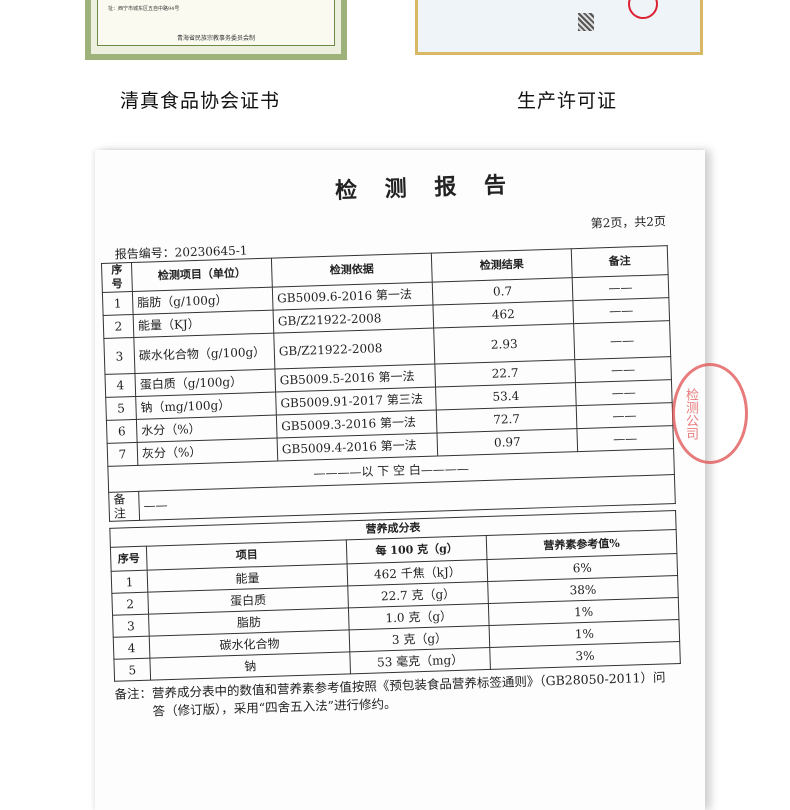 The width and height of the screenshot is (790, 810). Describe the element at coordinates (204, 353) in the screenshot. I see `row-item: 碳水化合物（g/100g）` at that location.